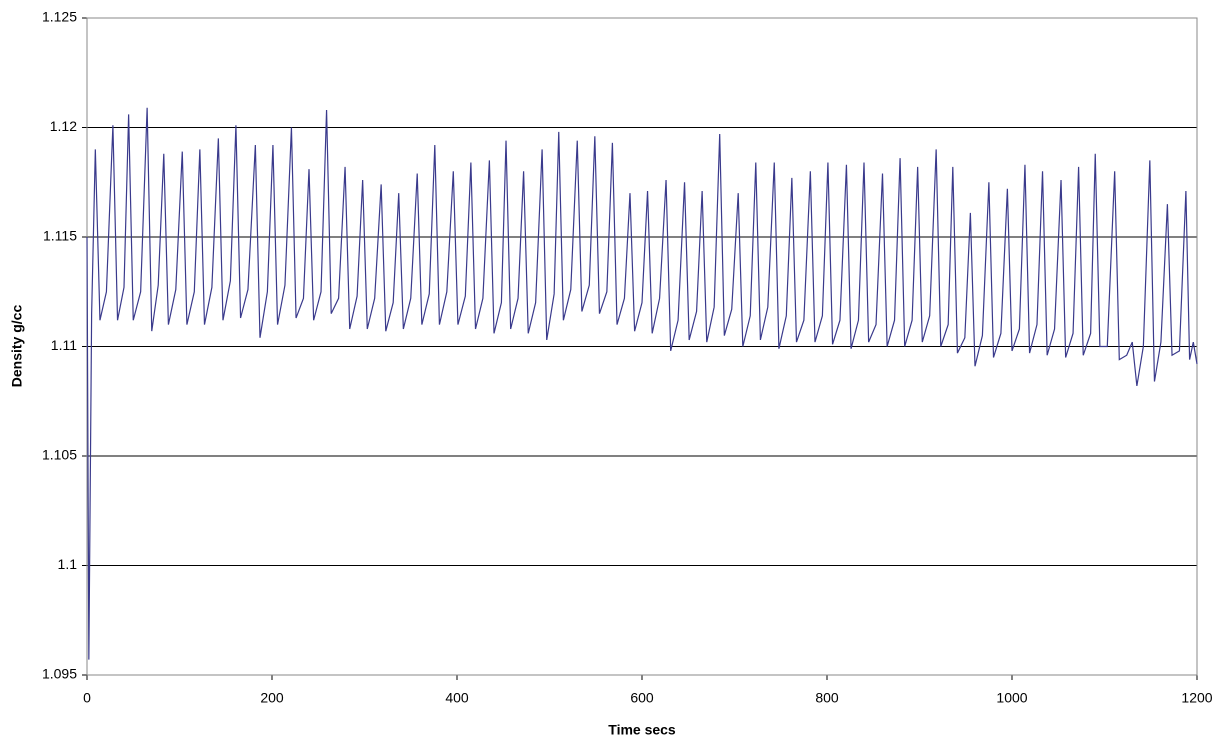 The height and width of the screenshot is (740, 1225). Describe the element at coordinates (60, 236) in the screenshot. I see `y-tick-label: 1.115` at that location.